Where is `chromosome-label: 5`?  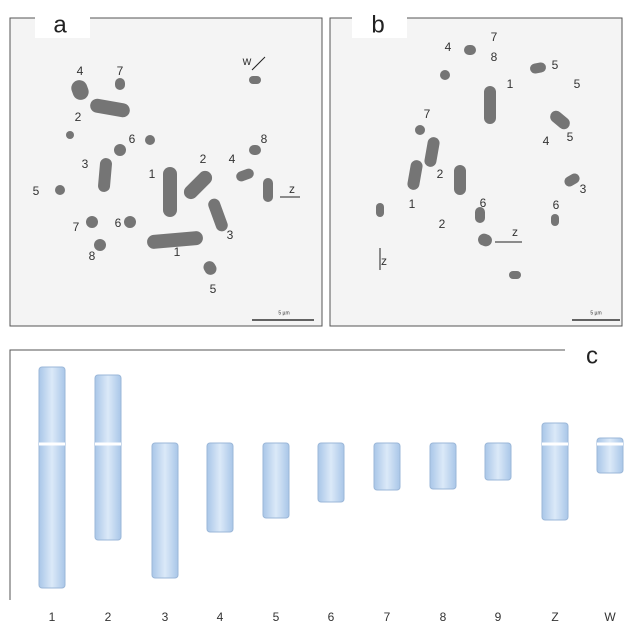
chromosome-label: 5 is located at coordinates (276, 617).